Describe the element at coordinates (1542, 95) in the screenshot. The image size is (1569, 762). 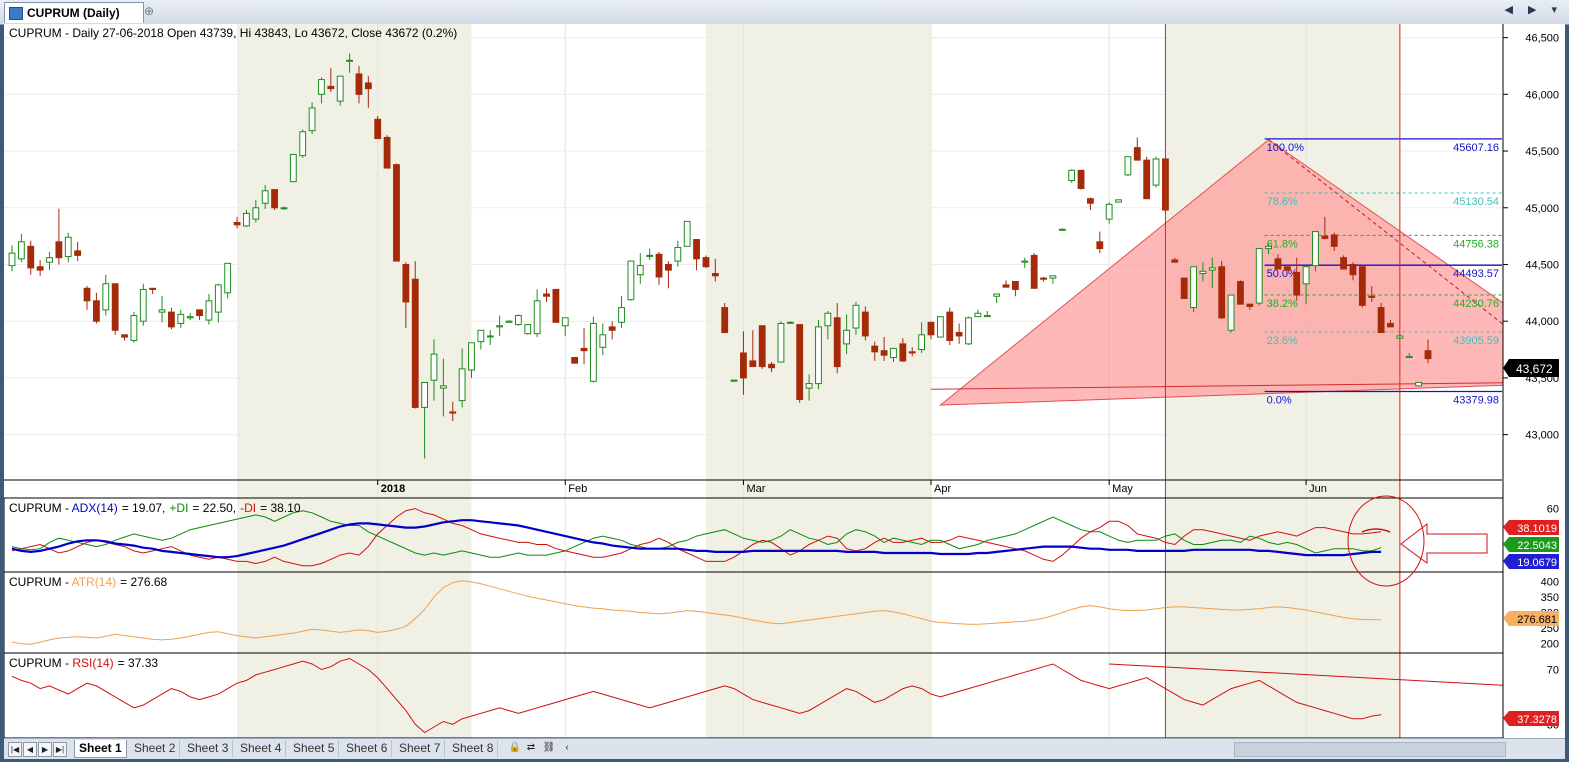
I see `price-tick-label: 46,000` at that location.